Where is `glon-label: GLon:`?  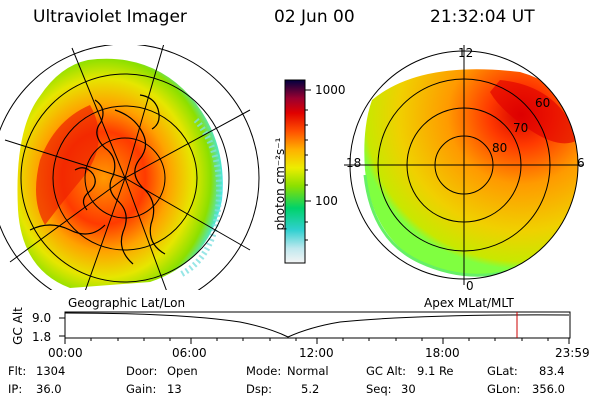 glon-label: GLon: is located at coordinates (504, 389).